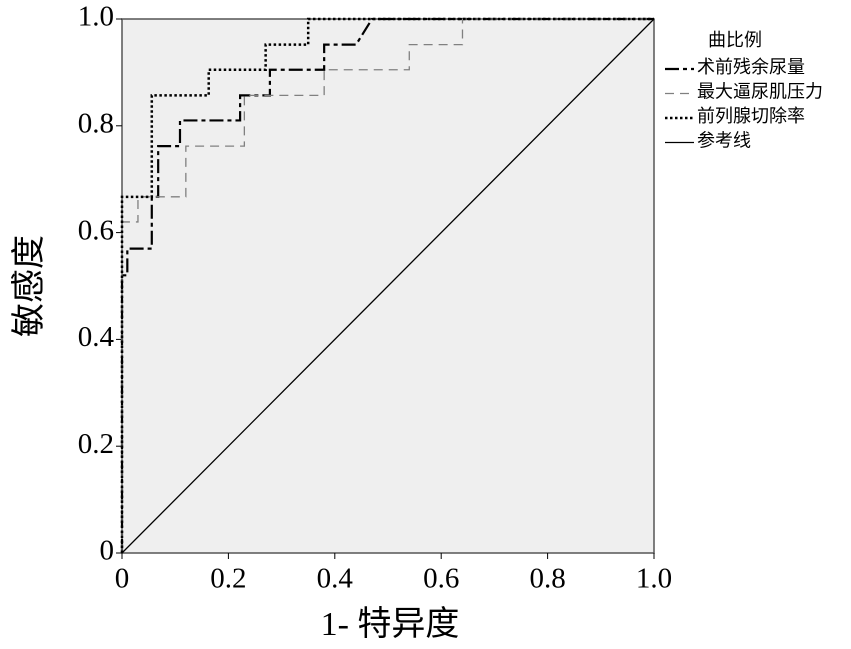 Image resolution: width=851 pixels, height=649 pixels. I want to click on x-tick-label: 0, so click(122, 579).